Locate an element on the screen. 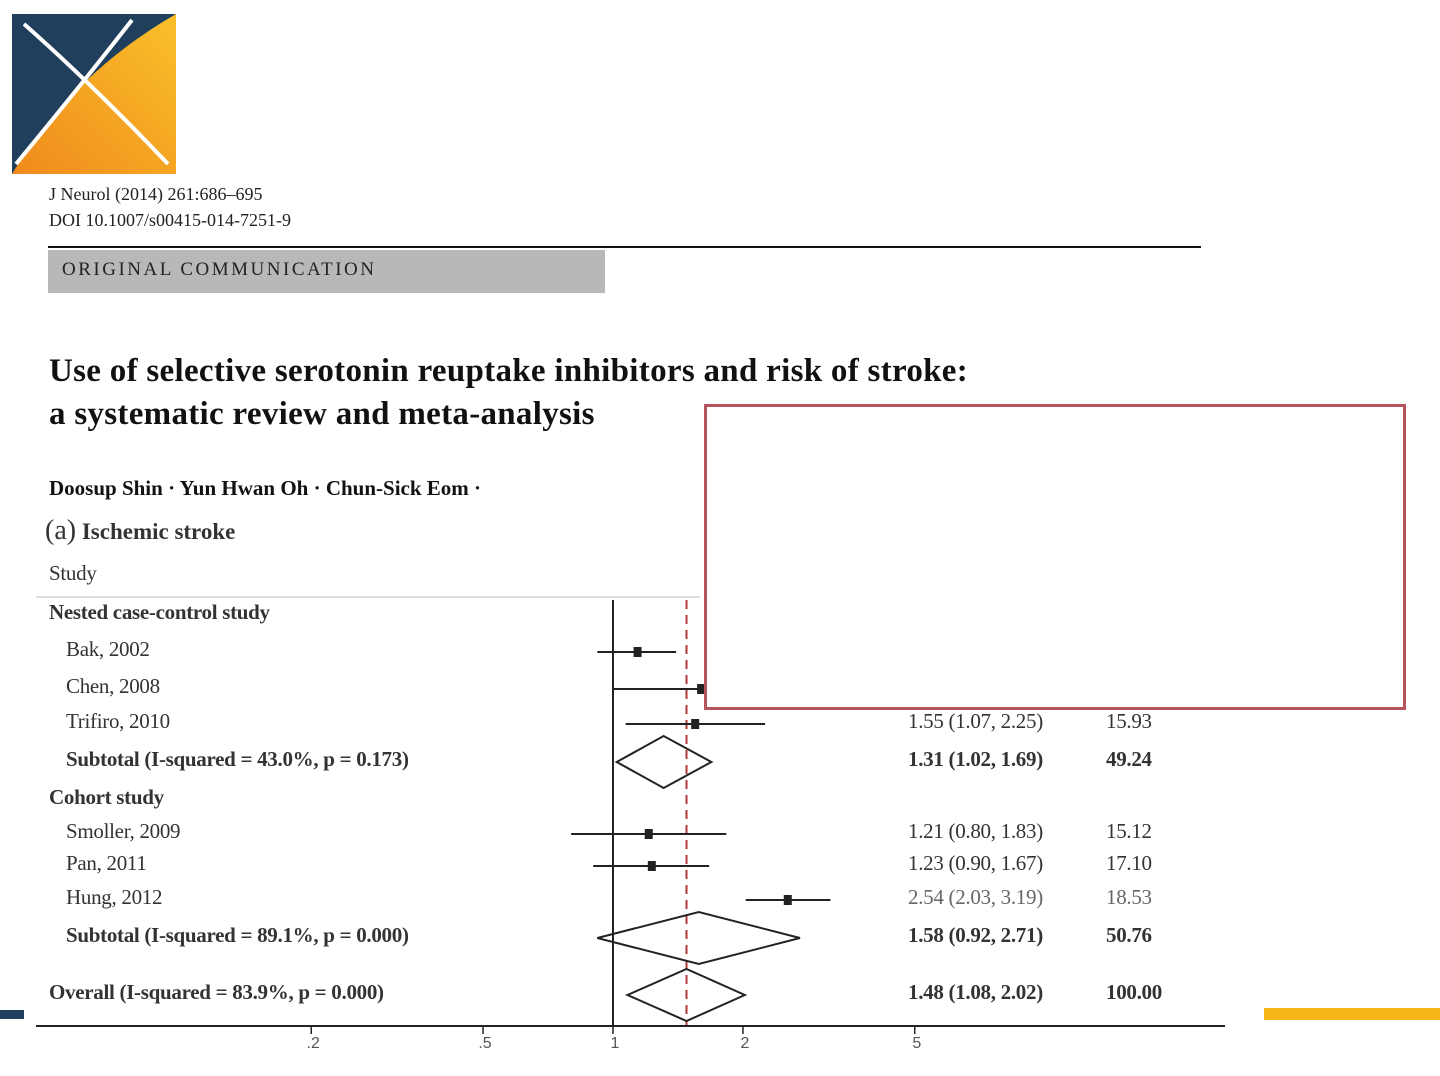  study-weight: 15.93 is located at coordinates (1129, 721).